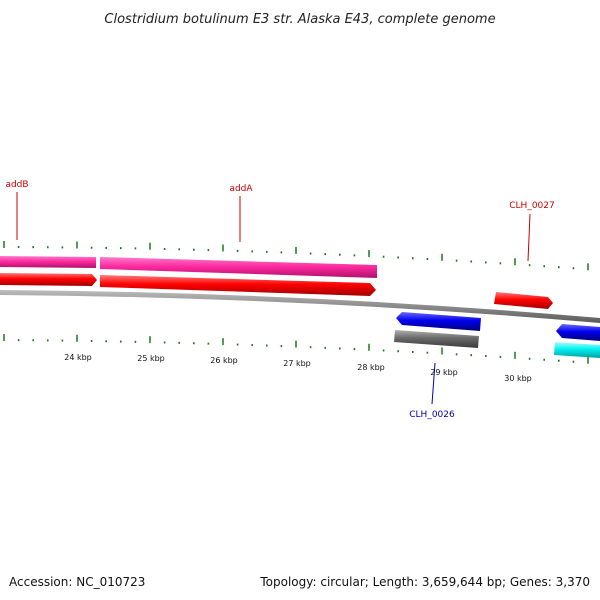 This screenshot has height=600, width=600. I want to click on gene-label-text: addA, so click(241, 189).